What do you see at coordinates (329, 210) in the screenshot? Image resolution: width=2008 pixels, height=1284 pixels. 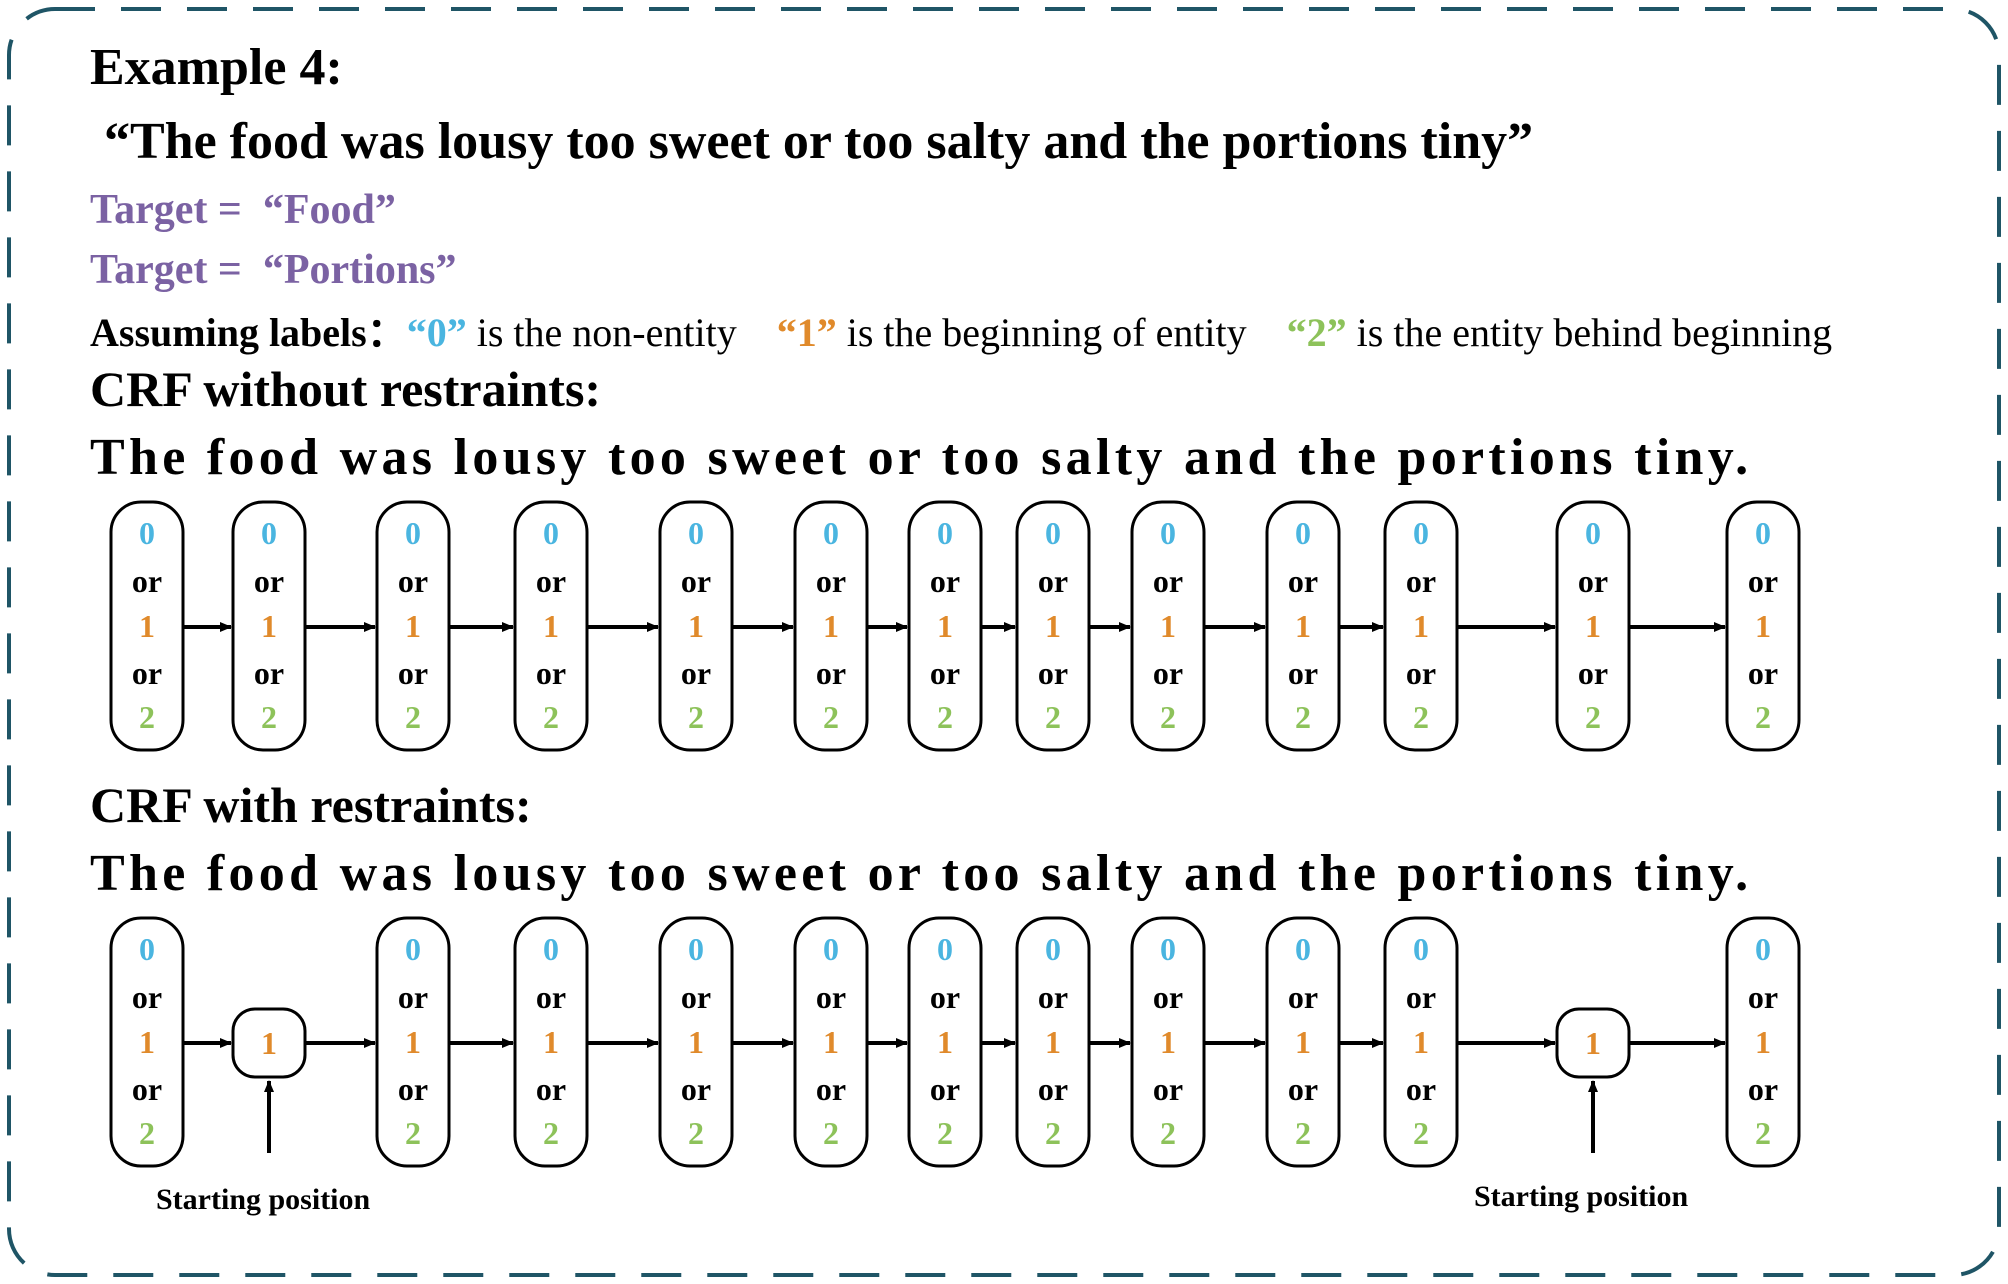 I see `target-value: “Food”` at bounding box center [329, 210].